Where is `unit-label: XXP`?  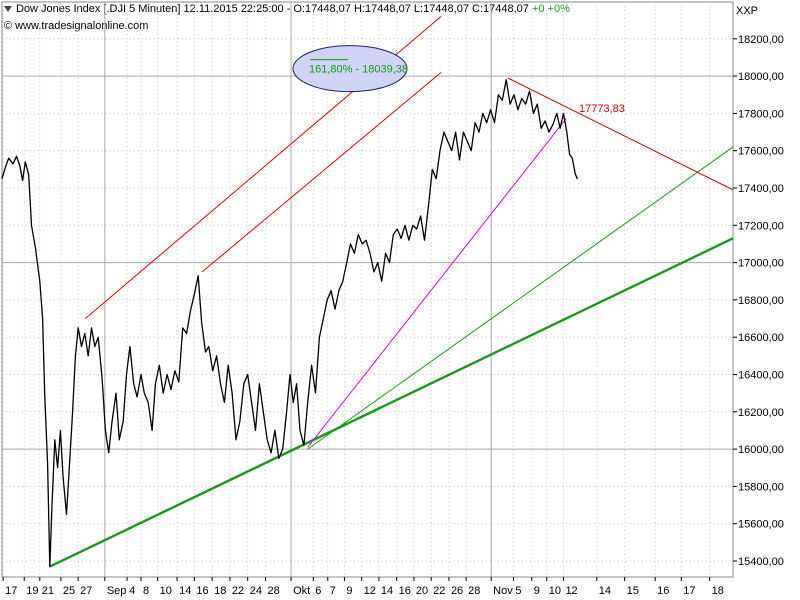
unit-label: XXP is located at coordinates (746, 11).